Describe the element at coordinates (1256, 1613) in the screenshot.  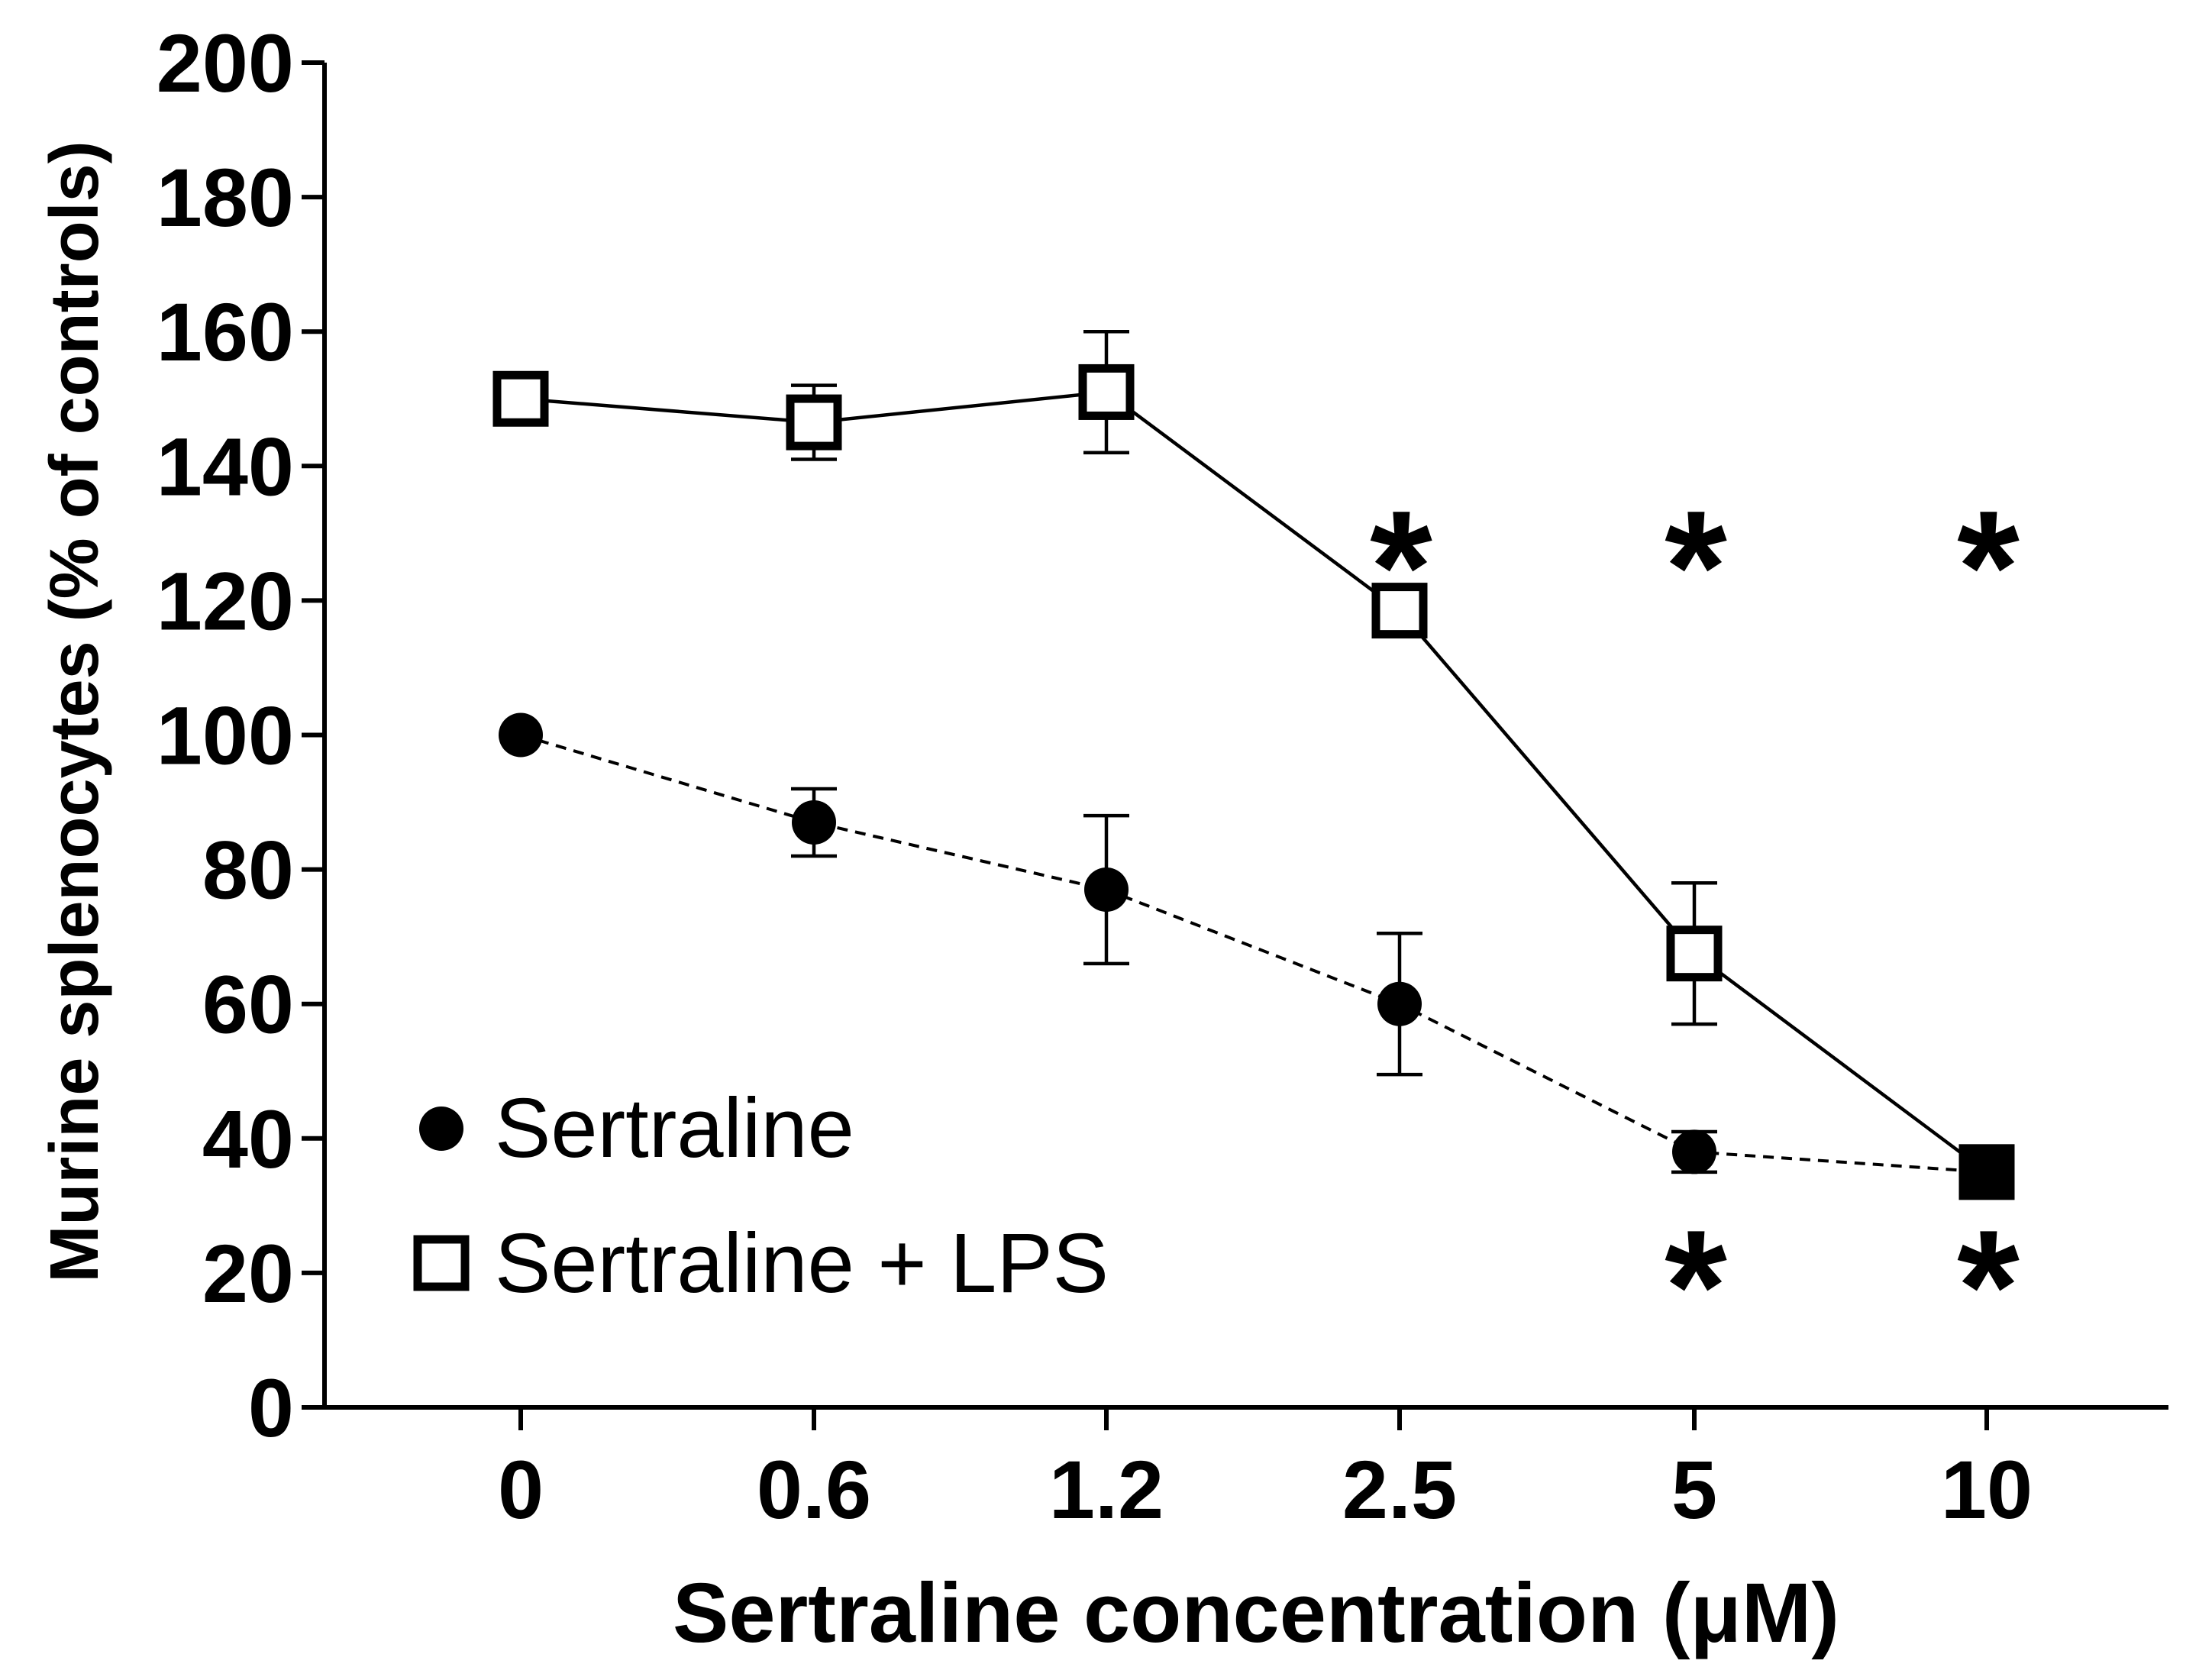
I see `x-axis-title: Sertraline concentration (μM)` at that location.